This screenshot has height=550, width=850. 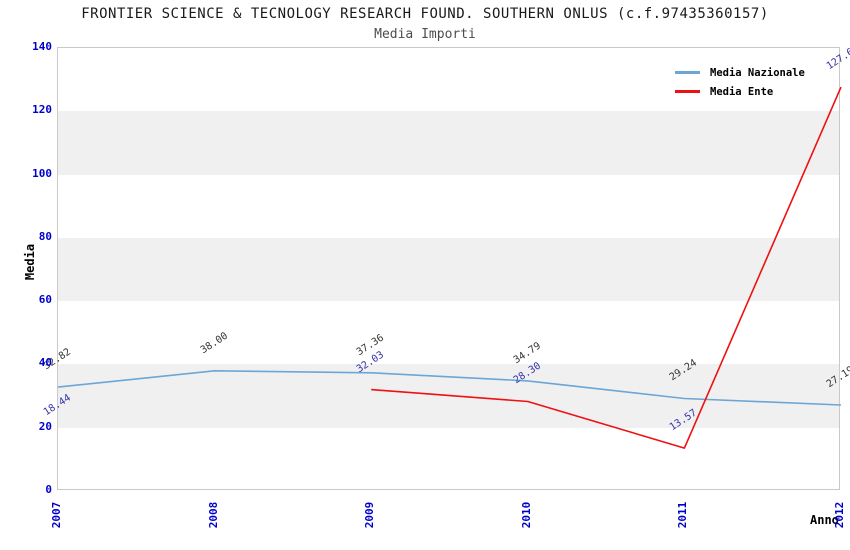 I want to click on x-tick-label: 2010, so click(x=526, y=515).